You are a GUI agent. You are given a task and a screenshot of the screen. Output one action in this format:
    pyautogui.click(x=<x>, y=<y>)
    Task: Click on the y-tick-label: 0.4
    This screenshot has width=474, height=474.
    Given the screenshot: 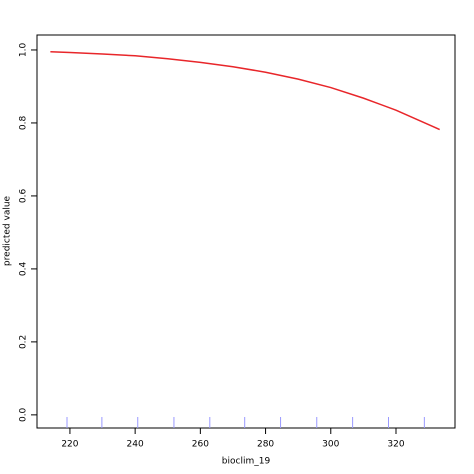 What is the action you would take?
    pyautogui.click(x=24, y=268)
    